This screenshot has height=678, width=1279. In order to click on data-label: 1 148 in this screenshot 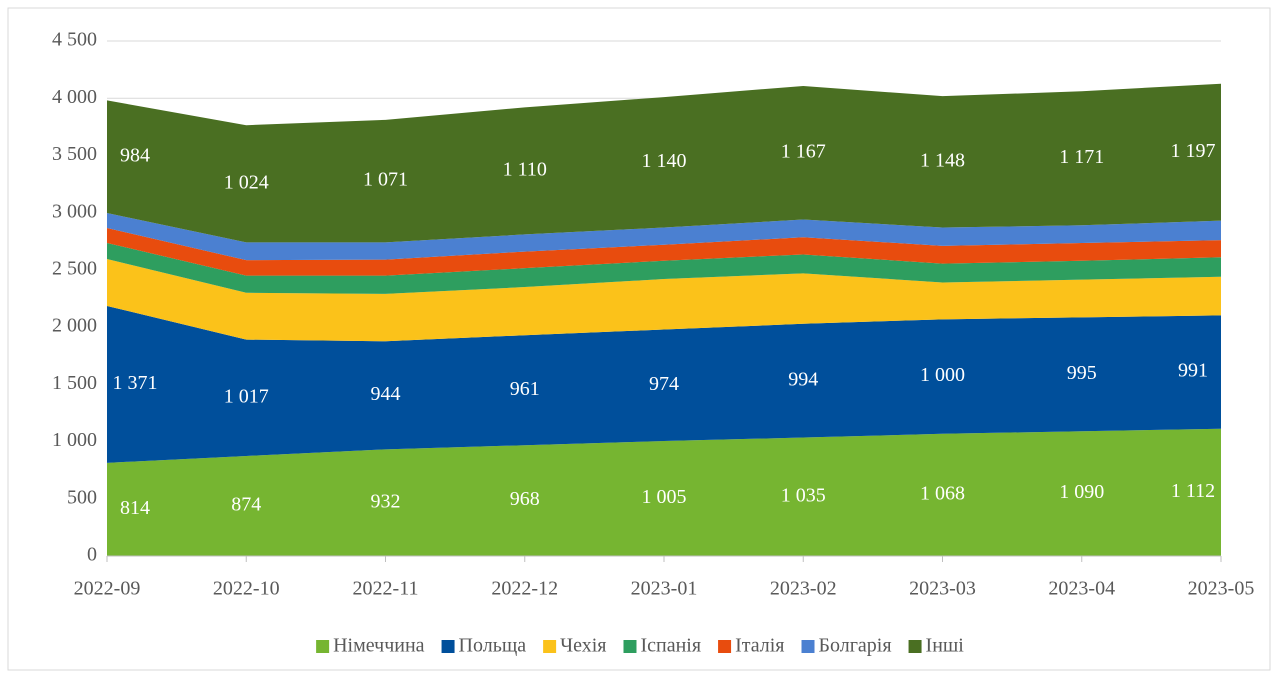, I will do `click(942, 160)`.